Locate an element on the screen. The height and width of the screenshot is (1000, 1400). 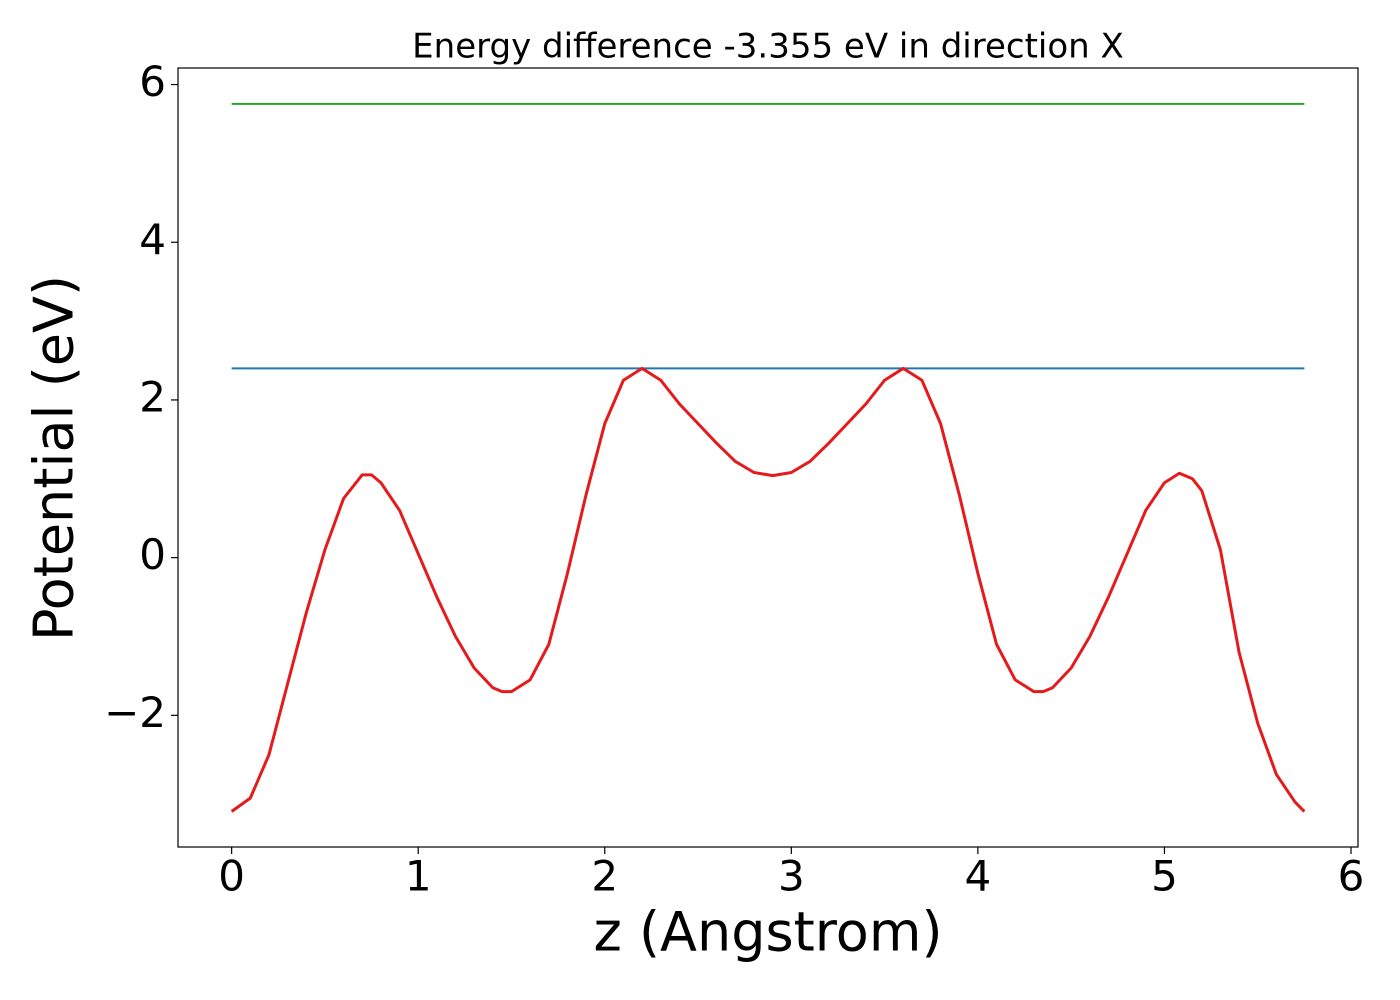
y-tick-label: 0 is located at coordinates (152, 554).